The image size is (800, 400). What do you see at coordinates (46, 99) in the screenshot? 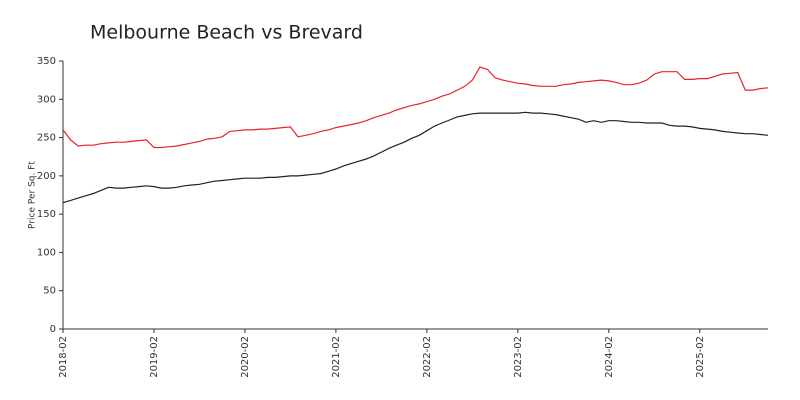
I see `y-tick-label: 300` at bounding box center [46, 99].